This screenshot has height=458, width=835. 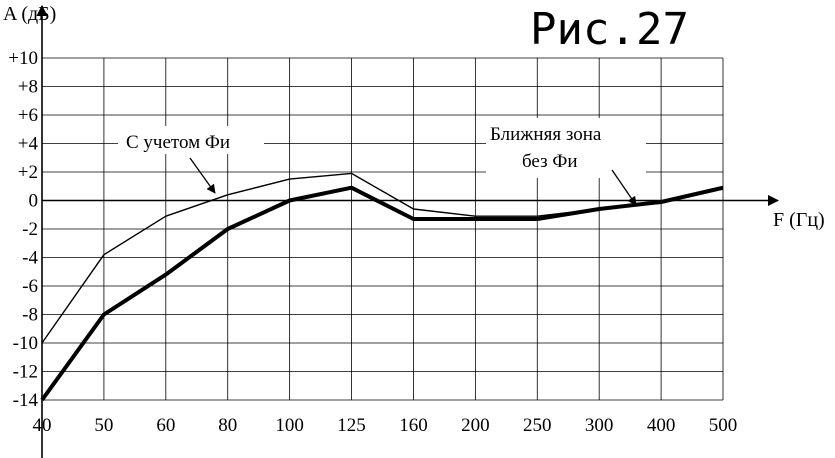 What do you see at coordinates (28, 172) in the screenshot?
I see `y-tick-label: +2` at bounding box center [28, 172].